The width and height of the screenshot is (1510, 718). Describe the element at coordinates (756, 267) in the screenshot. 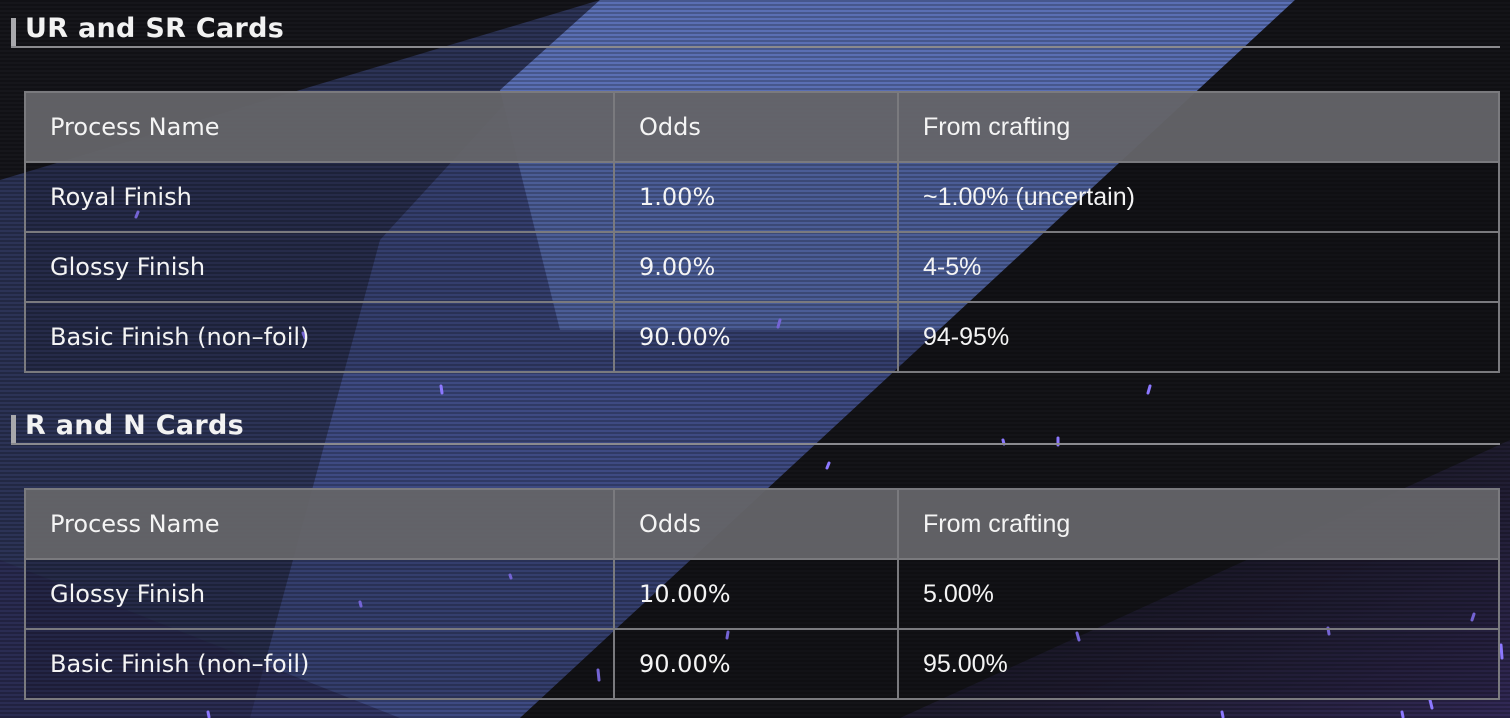

I see `odds-cell: 9.00%` at that location.